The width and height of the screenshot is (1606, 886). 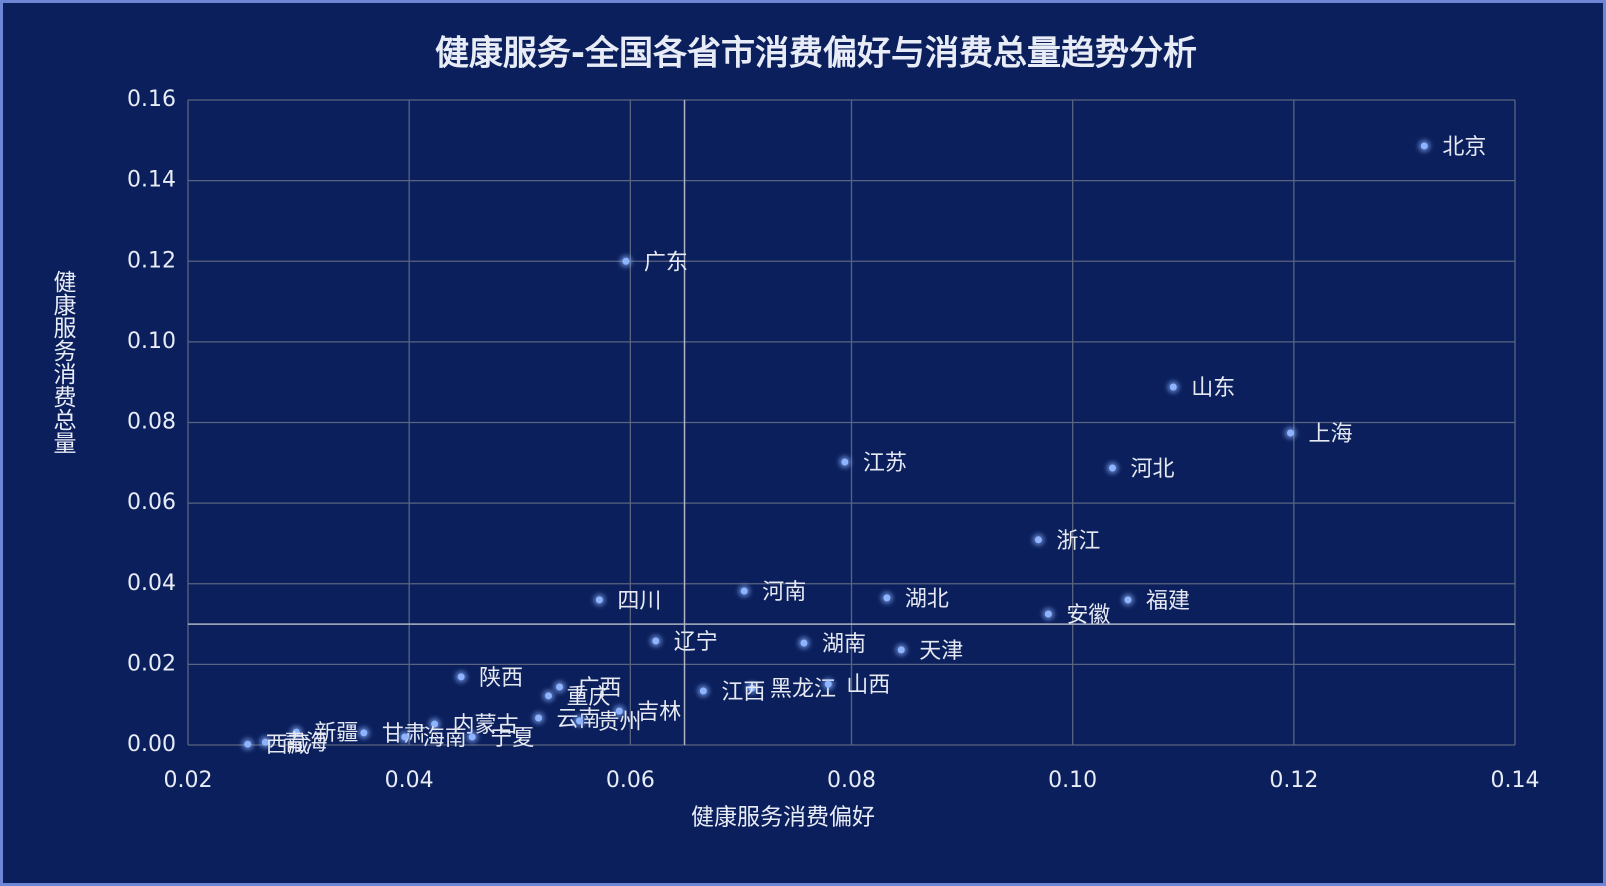 What do you see at coordinates (151, 744) in the screenshot?
I see `y-tick-label: 0.00` at bounding box center [151, 744].